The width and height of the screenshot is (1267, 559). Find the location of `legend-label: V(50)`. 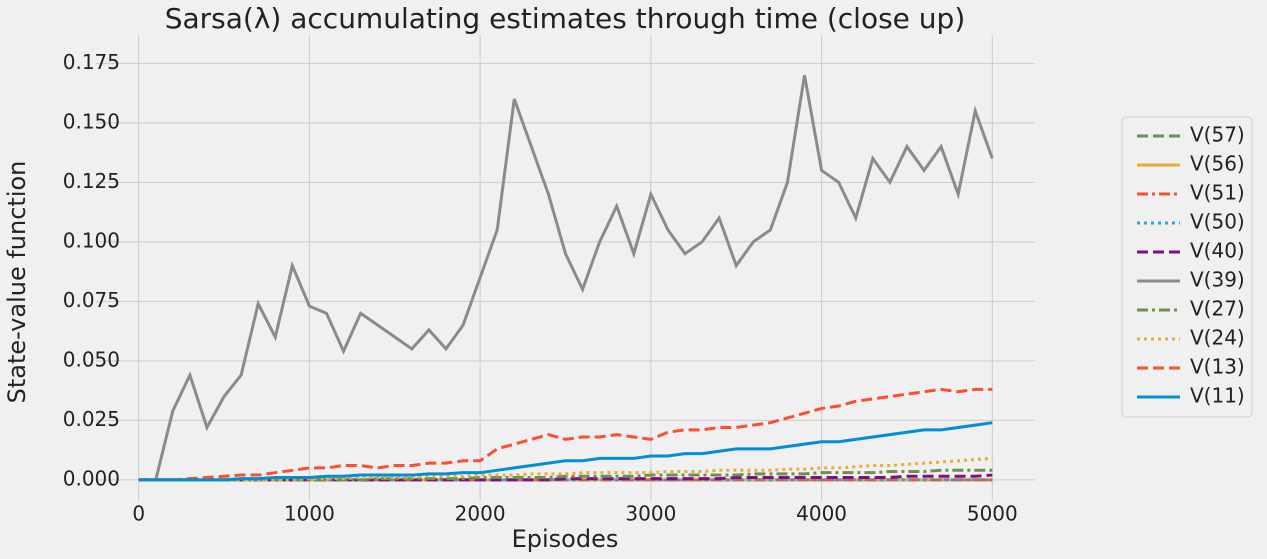

legend-label: V(50) is located at coordinates (1217, 222).